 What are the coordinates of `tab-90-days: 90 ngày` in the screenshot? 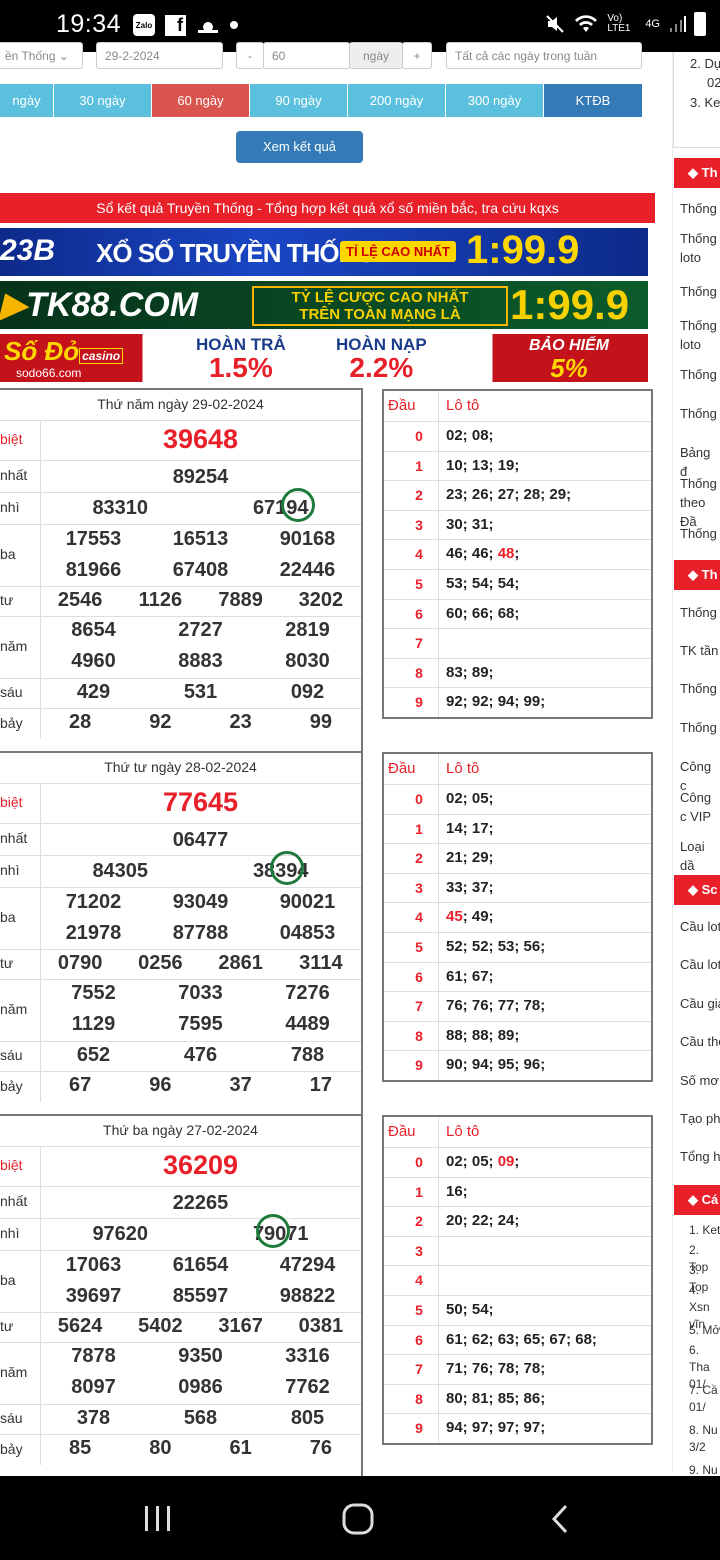 It's located at (299, 100).